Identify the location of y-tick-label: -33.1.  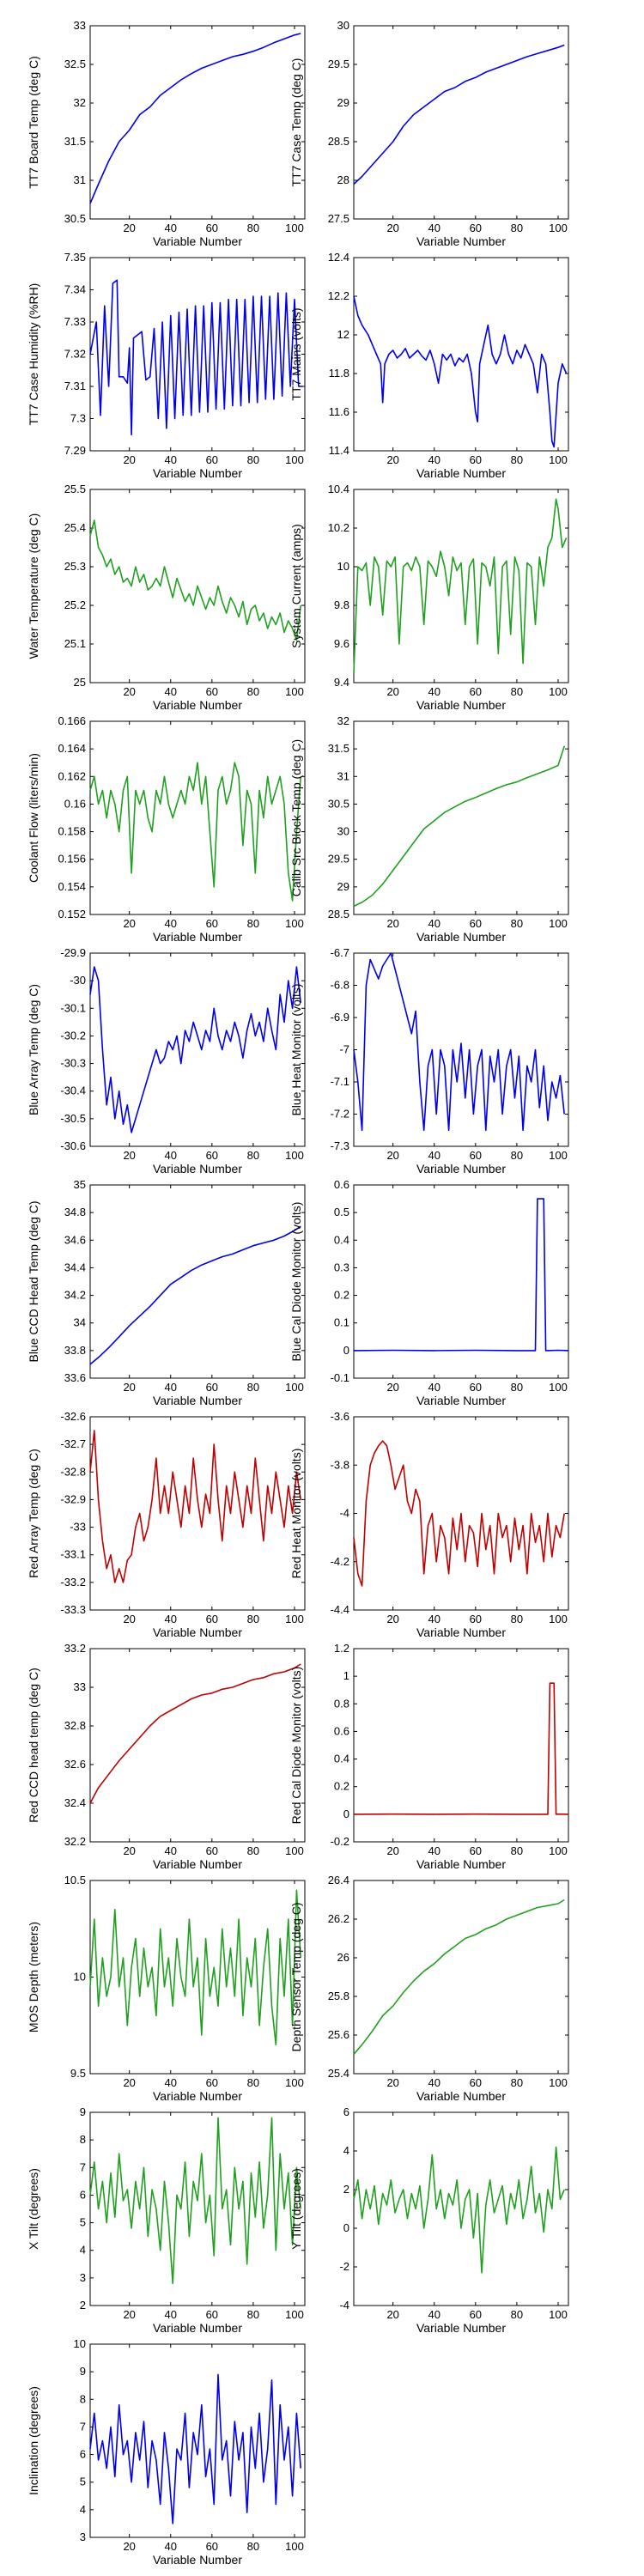
(73, 1554).